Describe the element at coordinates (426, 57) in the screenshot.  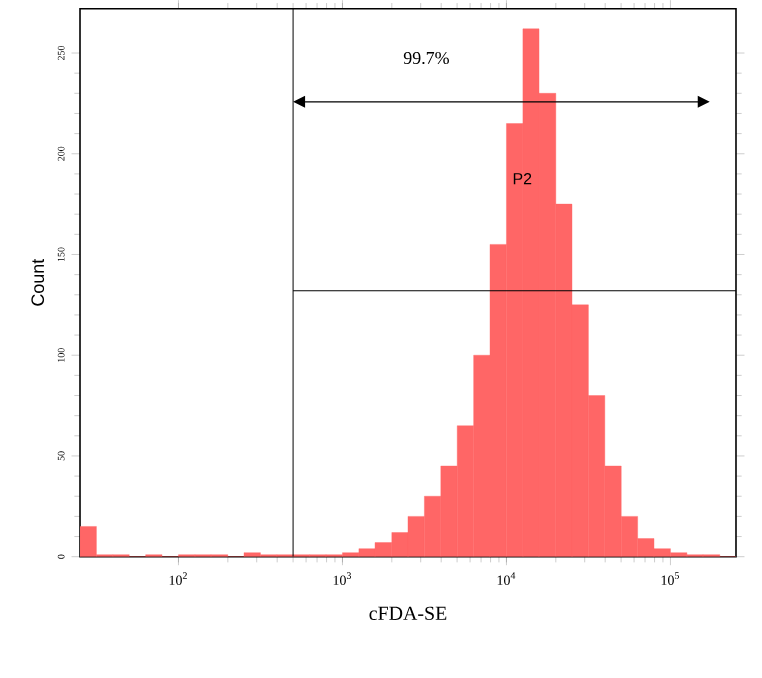
I see `annotation: 99.7%` at that location.